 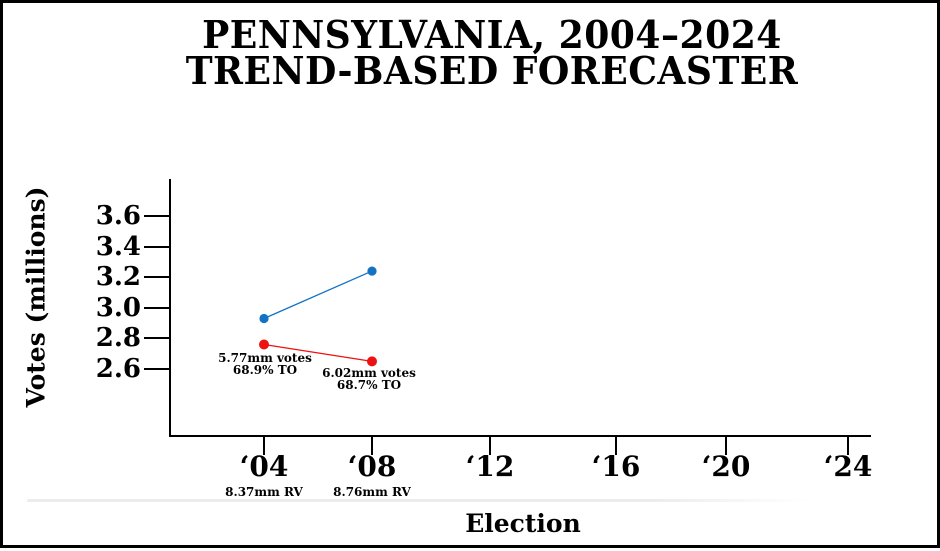 I want to click on annotation-2004: 5.77mm votes 68.9% TO, so click(x=265, y=364).